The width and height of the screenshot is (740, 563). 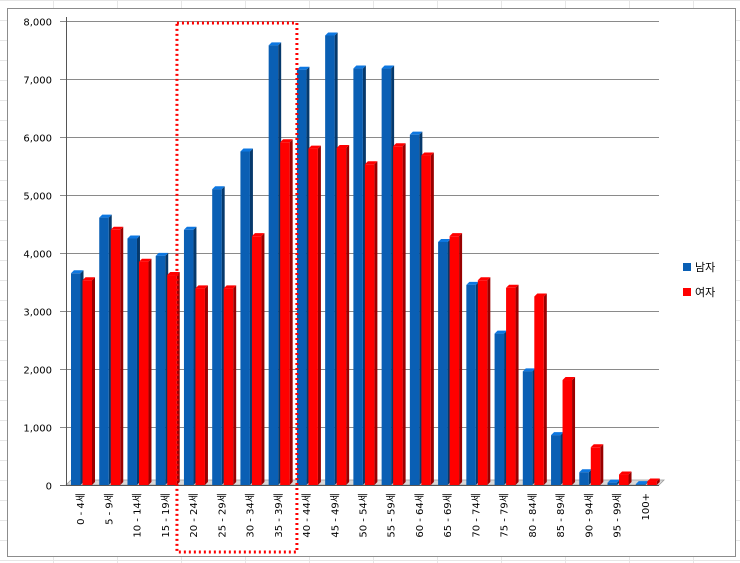 I want to click on legend-label: 여자, so click(x=705, y=292).